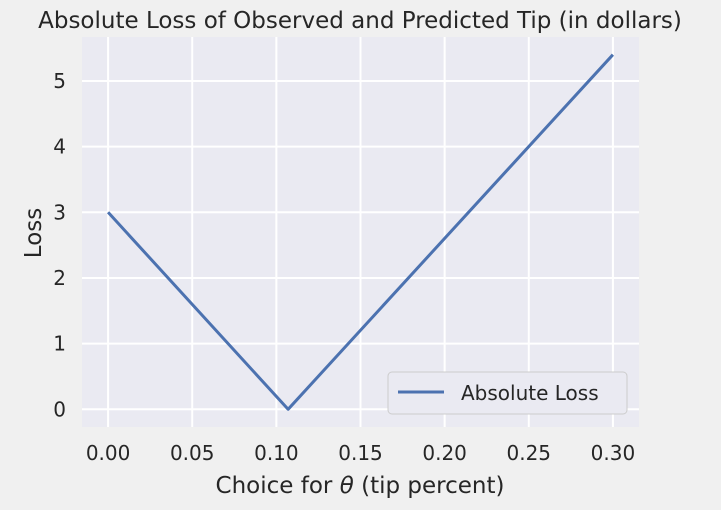 Image resolution: width=721 pixels, height=510 pixels. I want to click on legend: Absolute Loss, so click(507, 393).